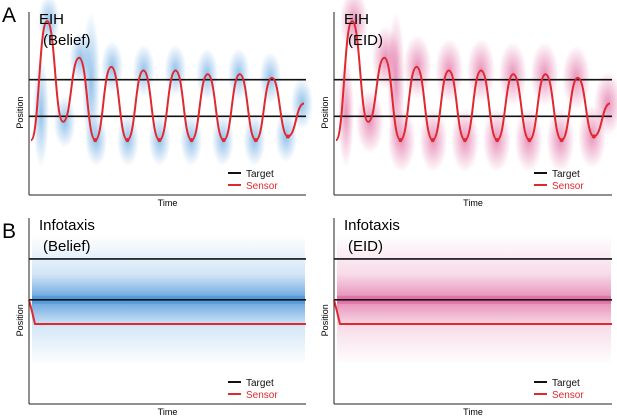 This screenshot has width=617, height=417. What do you see at coordinates (9, 231) in the screenshot?
I see `panel-letter-b: B` at bounding box center [9, 231].